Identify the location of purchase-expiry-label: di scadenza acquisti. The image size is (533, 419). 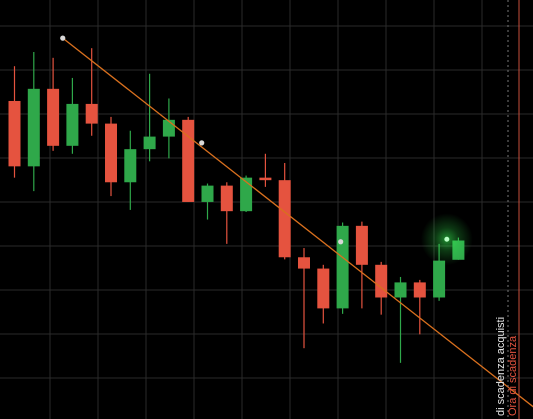
(501, 366).